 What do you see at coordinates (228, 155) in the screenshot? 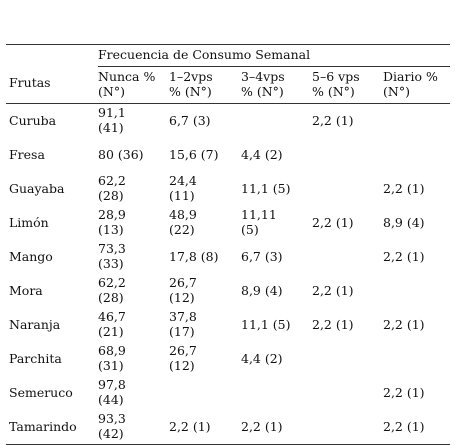
I see `table-row: Fresa 80 (36) 15,6 (7) 4,4 (2)` at bounding box center [228, 155].